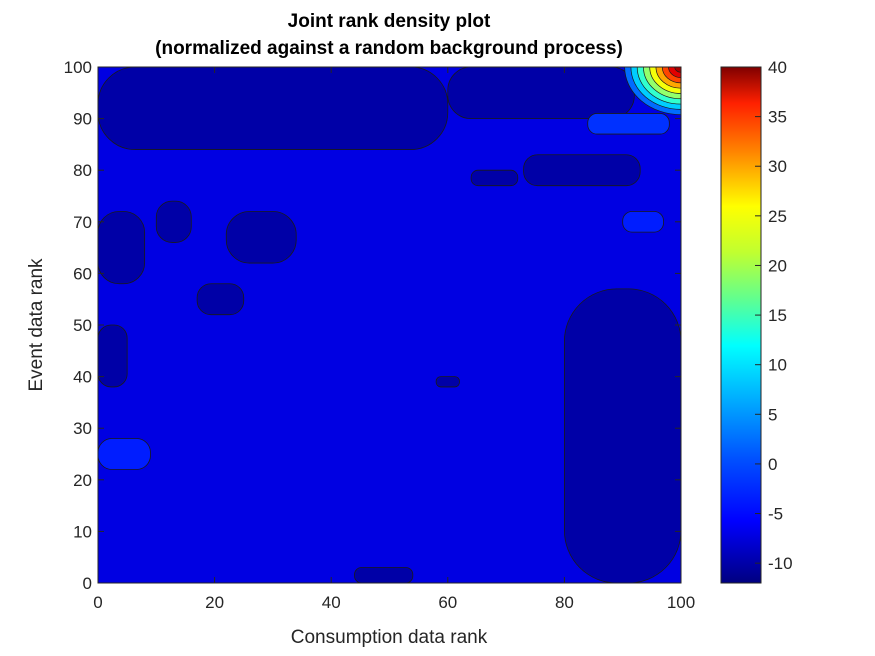 Image resolution: width=875 pixels, height=656 pixels. I want to click on x-tick-label: 100, so click(681, 602).